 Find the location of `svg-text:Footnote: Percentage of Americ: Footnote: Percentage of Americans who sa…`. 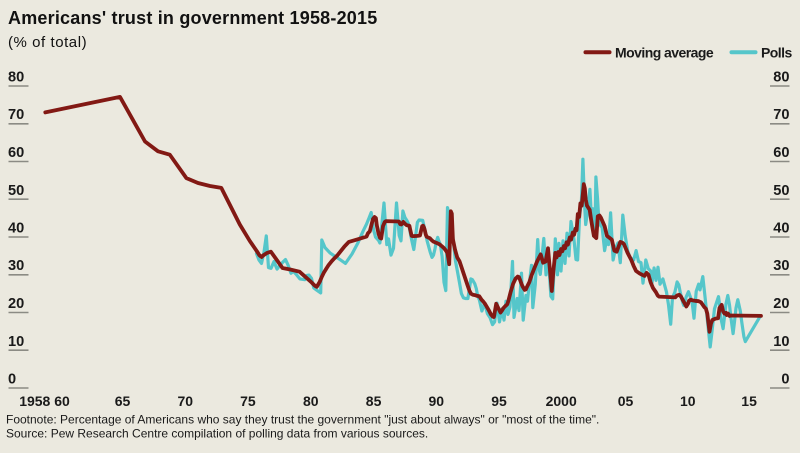

svg-text:Footnote: Percentage of Americ: Footnote: Percentage of Americans who sa… is located at coordinates (302, 420).